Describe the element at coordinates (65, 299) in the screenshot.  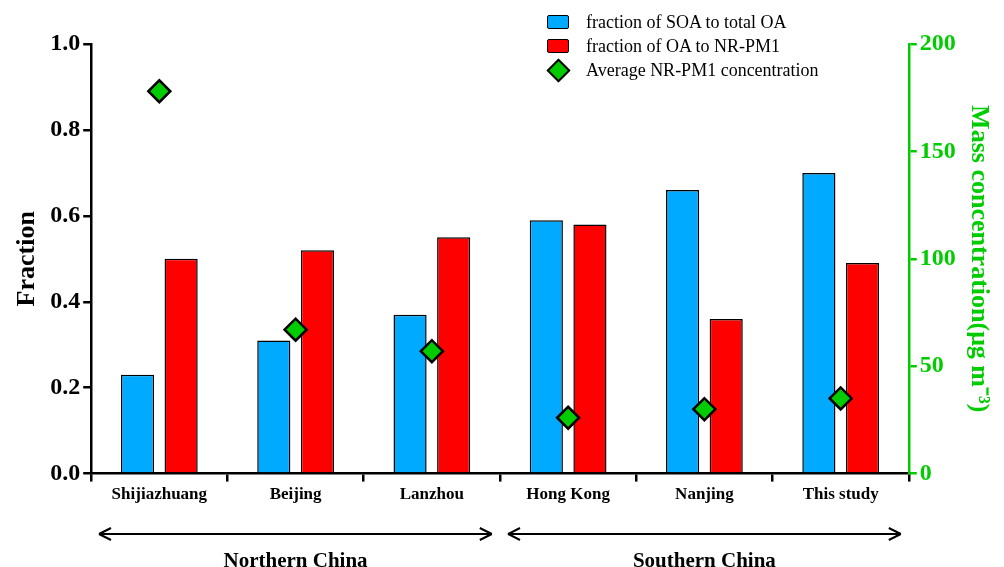
I see `y-tick-label: 0.4` at that location.